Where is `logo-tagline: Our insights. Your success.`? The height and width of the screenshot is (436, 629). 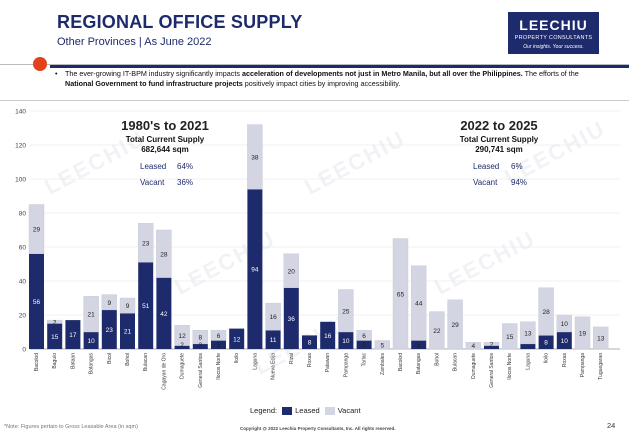
logo-tagline: Our insights. Your success. is located at coordinates (553, 47).